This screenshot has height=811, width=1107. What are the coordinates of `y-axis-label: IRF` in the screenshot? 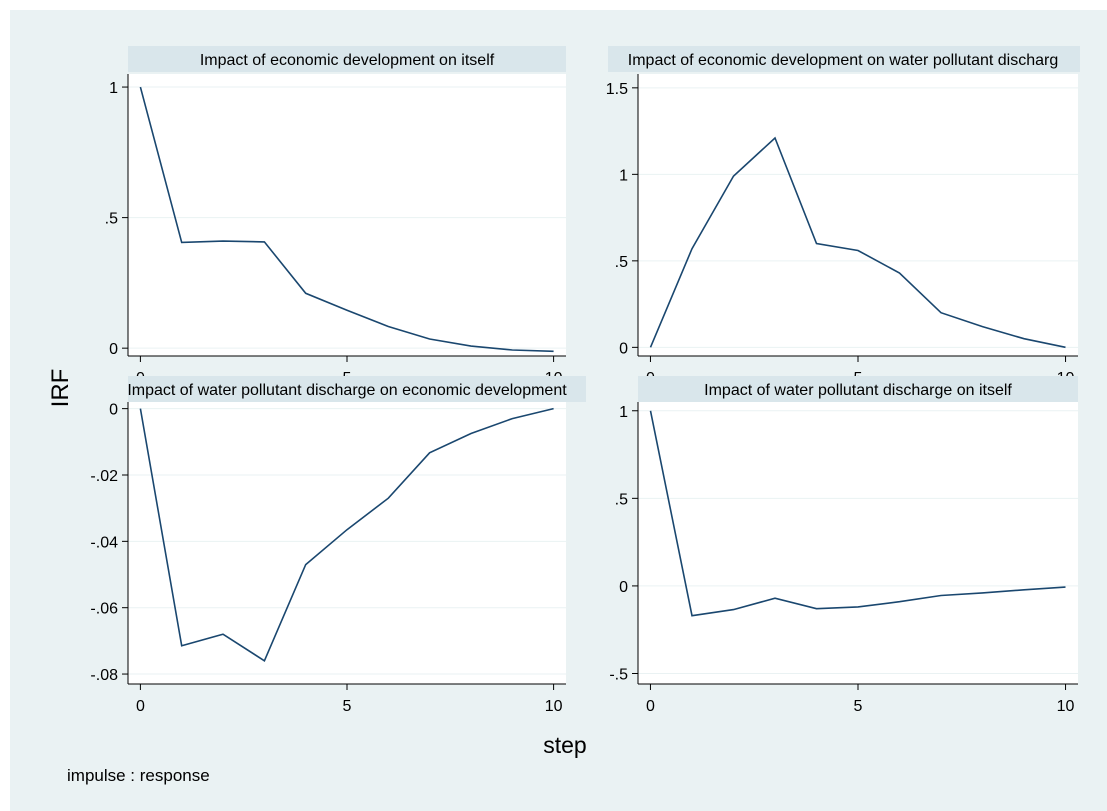 It's located at (60, 388).